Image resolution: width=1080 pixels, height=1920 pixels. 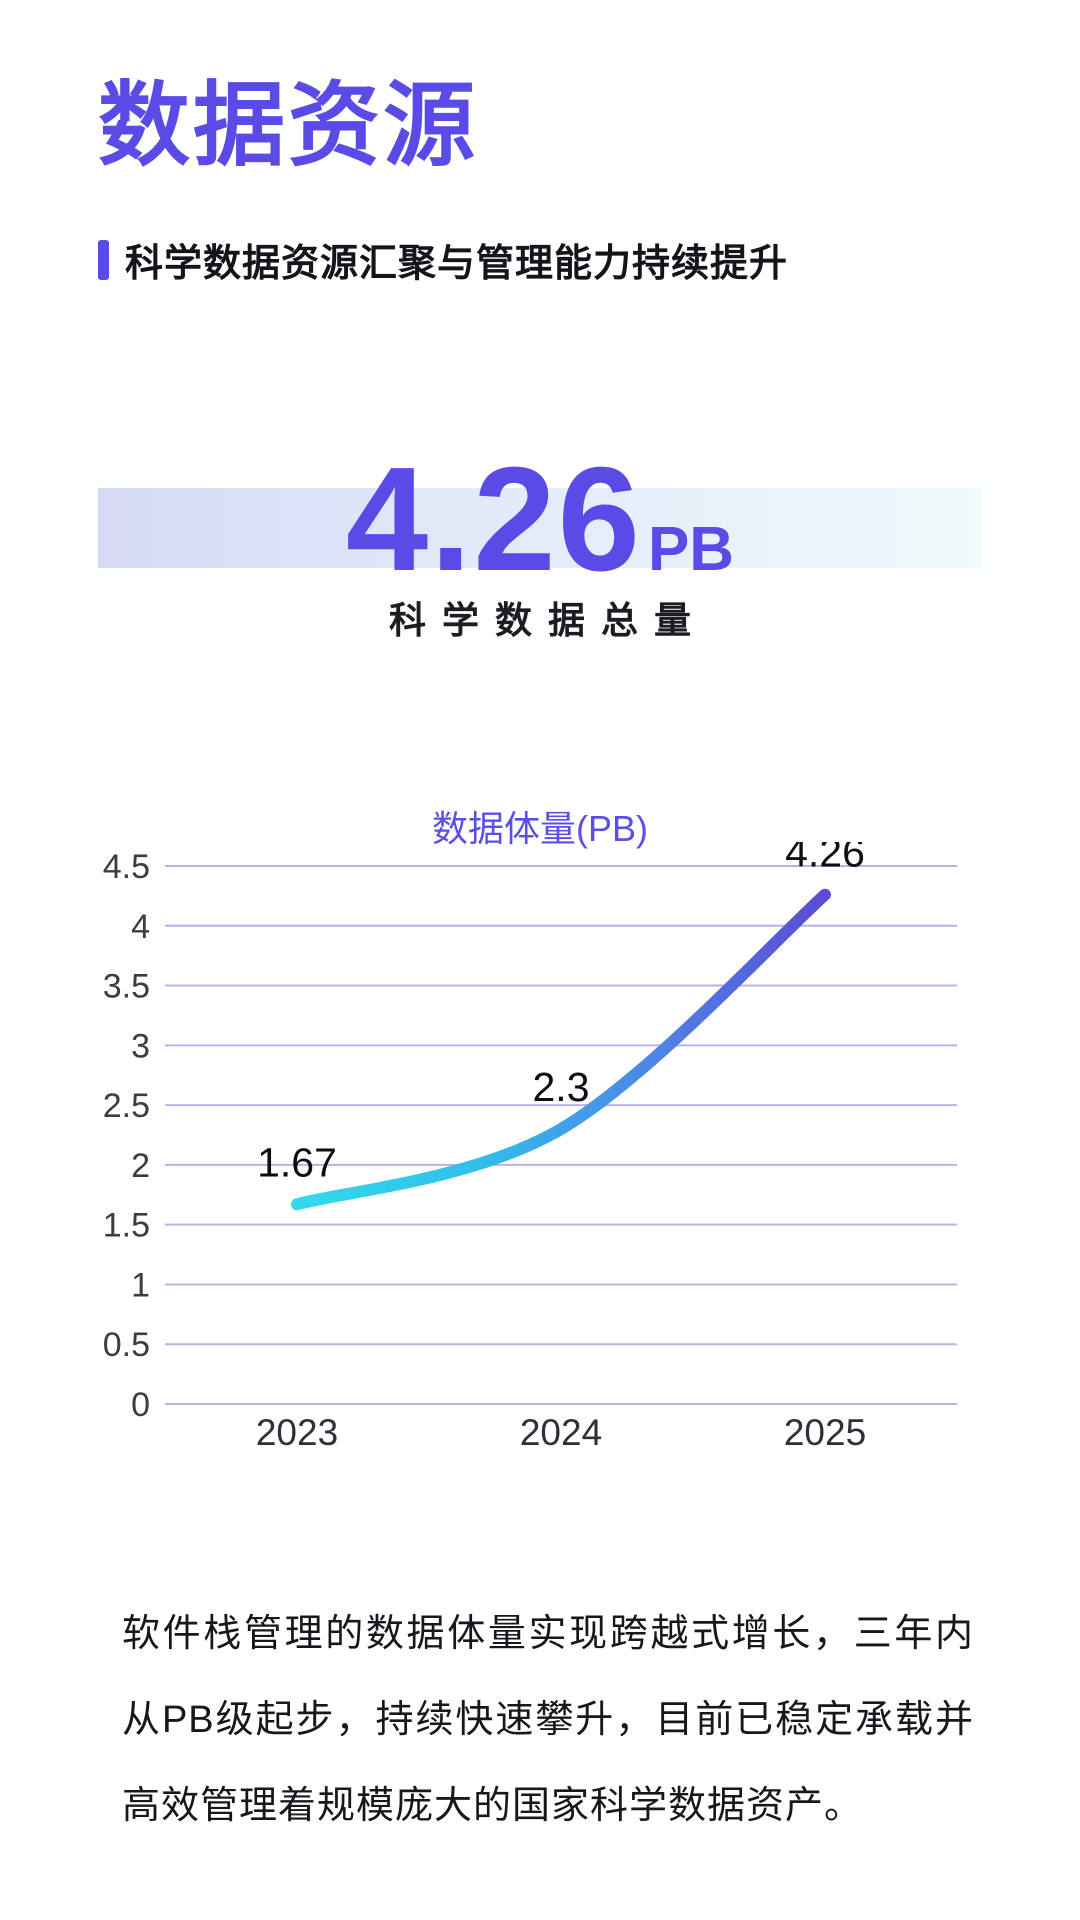 What do you see at coordinates (140, 927) in the screenshot?
I see `y-tick-label: 4` at bounding box center [140, 927].